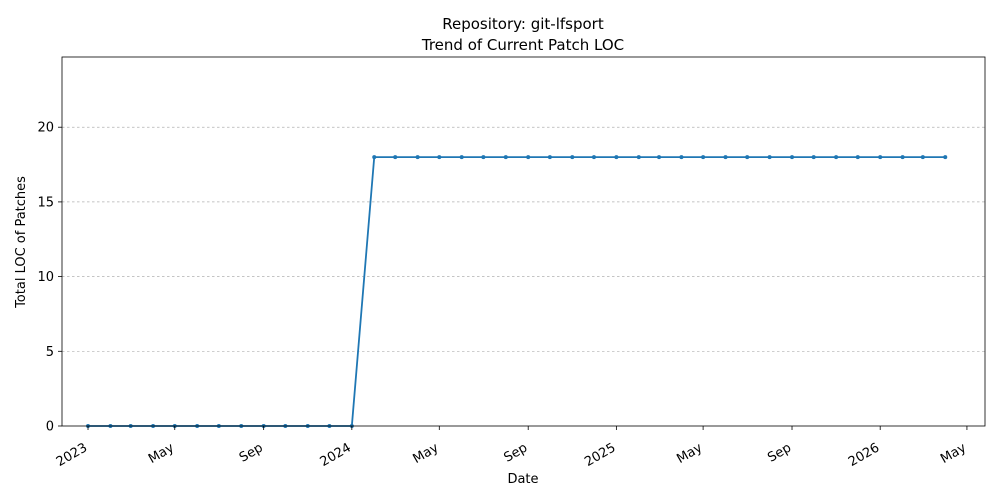  I want to click on x-axis-label: Date, so click(522, 479).